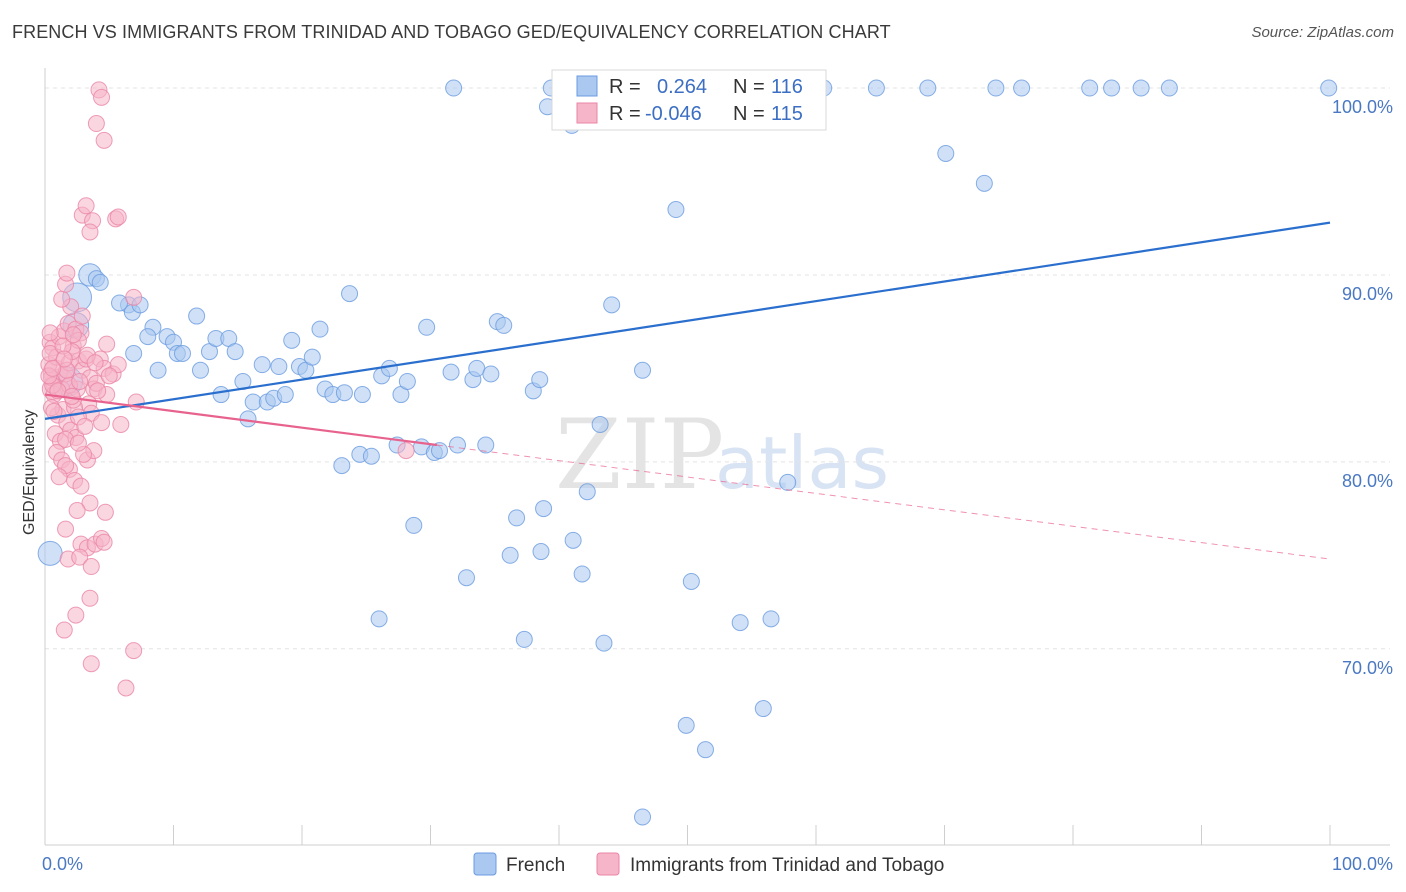 The image size is (1406, 892). What do you see at coordinates (682, 87) in the screenshot?
I see `legend-r-value-1: 0.264` at bounding box center [682, 87].